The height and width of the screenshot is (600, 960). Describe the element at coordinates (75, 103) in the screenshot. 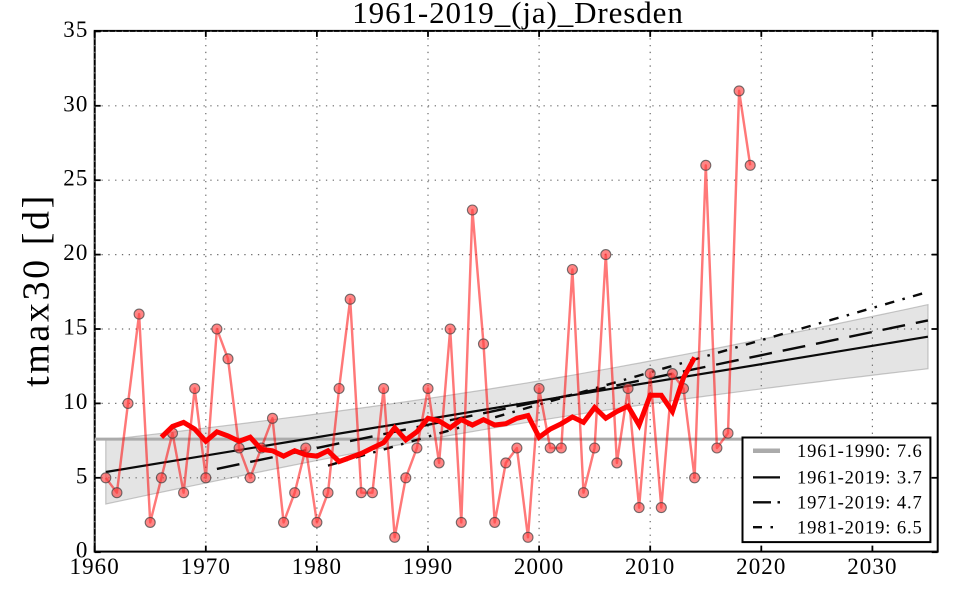

I see `svg-text: 30` at that location.